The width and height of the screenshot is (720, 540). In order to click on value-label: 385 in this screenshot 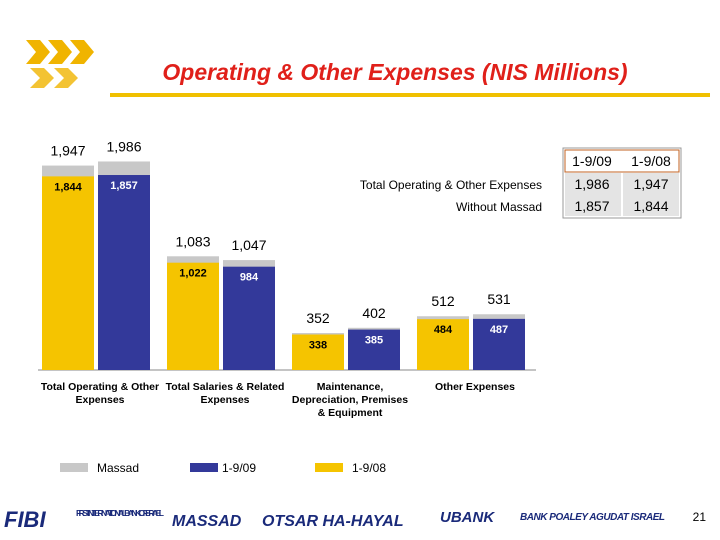, I will do `click(374, 341)`.